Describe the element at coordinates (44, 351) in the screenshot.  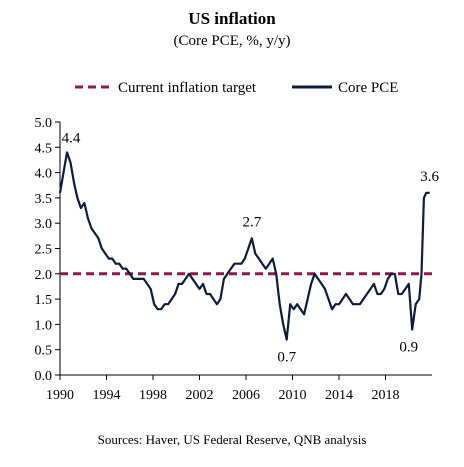
I see `y-tick-label: 0.5` at that location.